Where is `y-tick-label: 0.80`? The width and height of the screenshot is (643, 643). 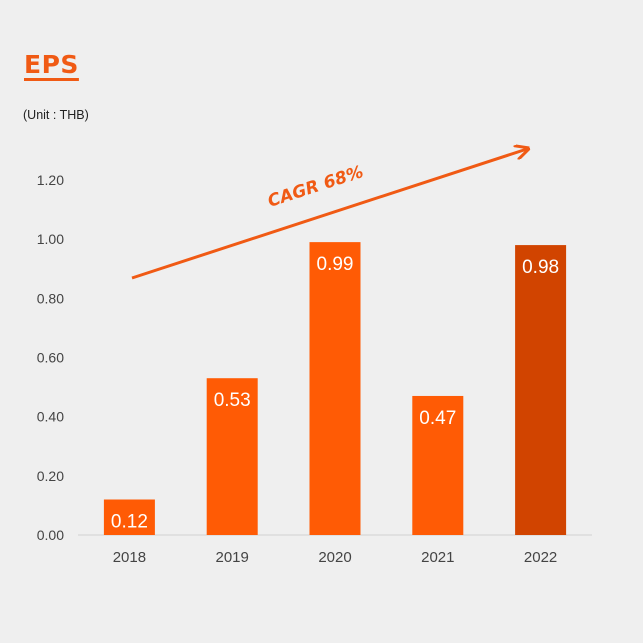
y-tick-label: 0.80 is located at coordinates (50, 298).